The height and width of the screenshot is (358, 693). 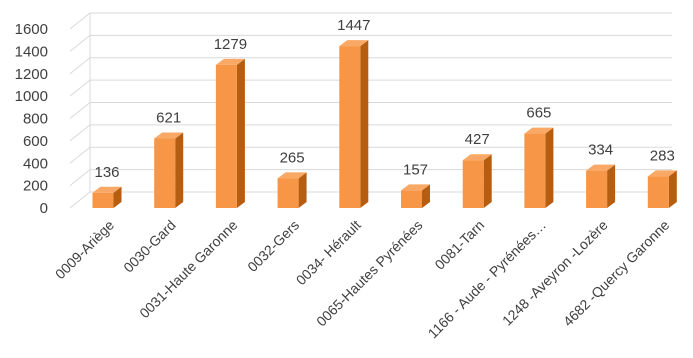 I want to click on data-label: 427, so click(x=477, y=139).